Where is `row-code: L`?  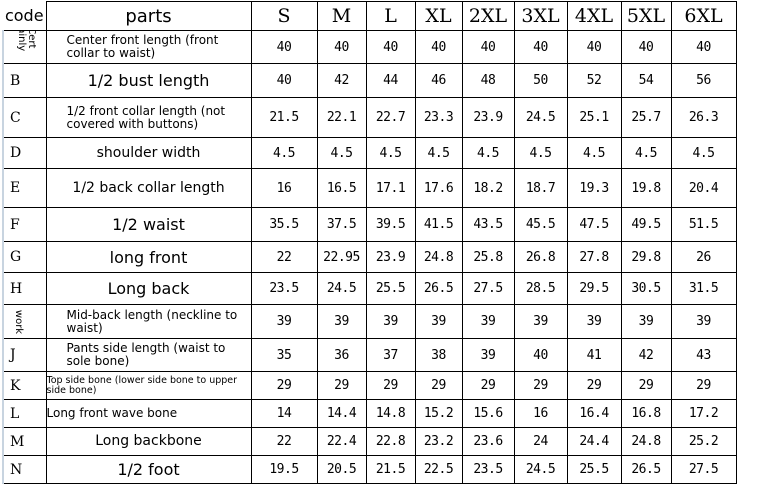 row-code: L is located at coordinates (24, 413).